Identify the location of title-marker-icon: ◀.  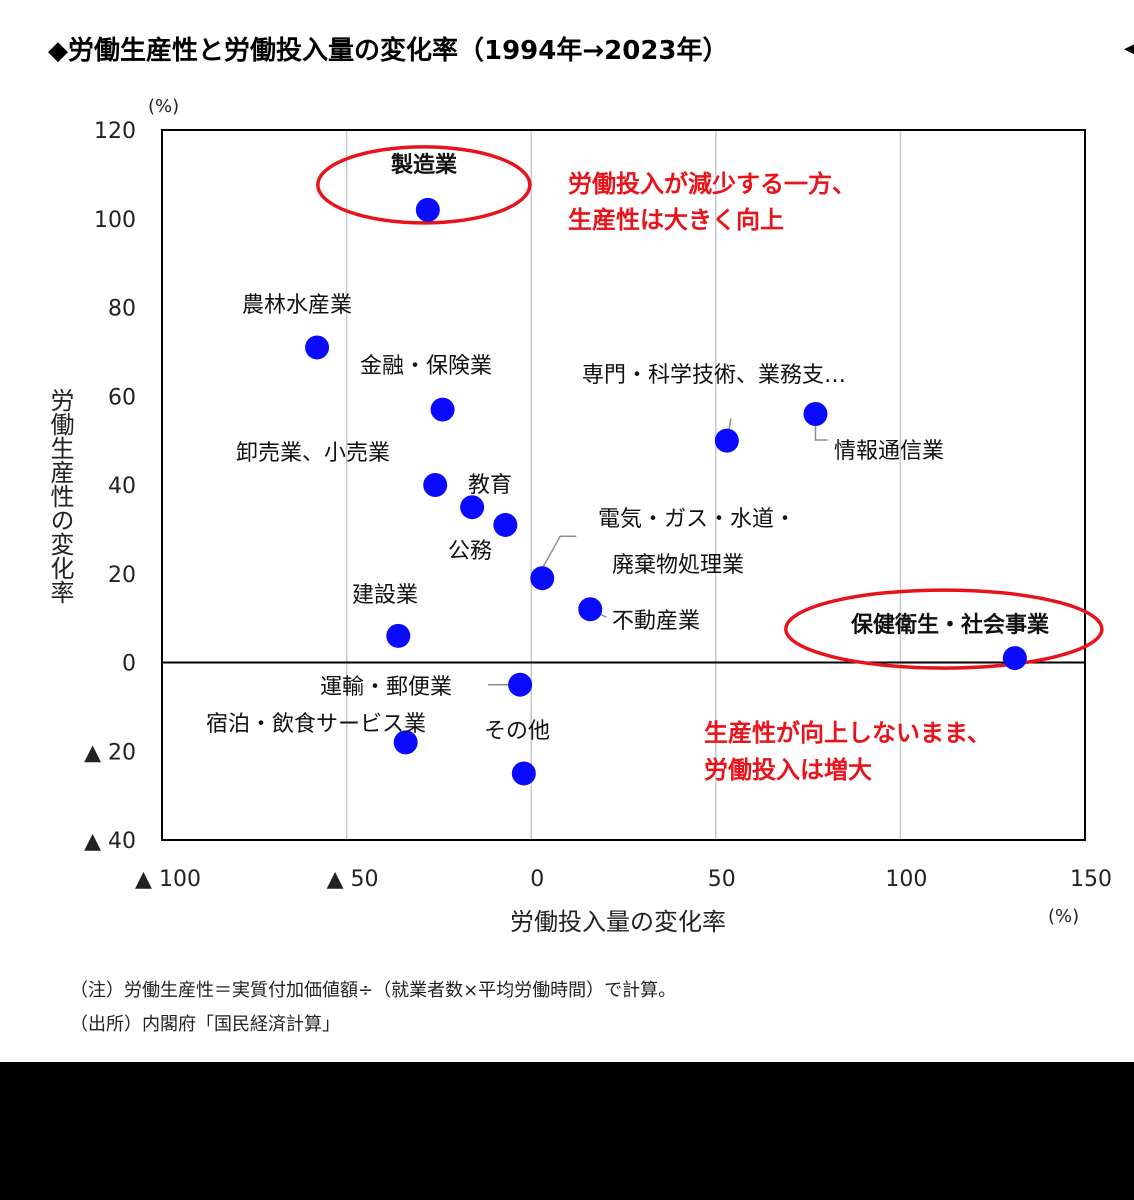
(1129, 48).